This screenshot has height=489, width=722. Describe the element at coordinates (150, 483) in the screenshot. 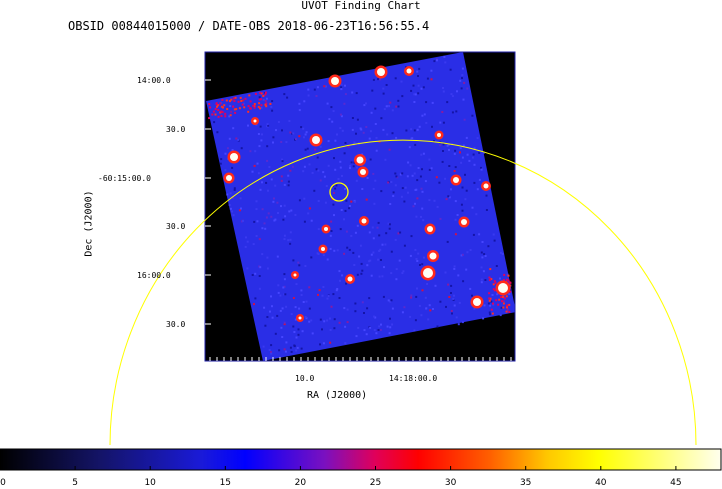

I see `colorbar-tick-label: 10` at that location.